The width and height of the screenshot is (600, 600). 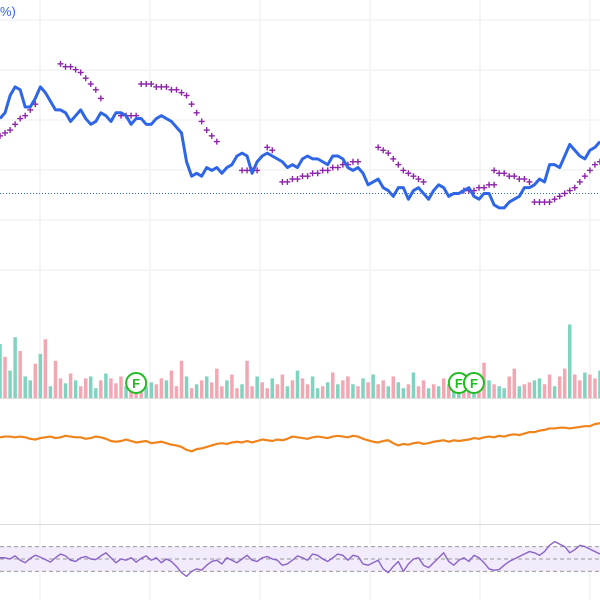 I want to click on rsi-line, so click(x=300, y=559).